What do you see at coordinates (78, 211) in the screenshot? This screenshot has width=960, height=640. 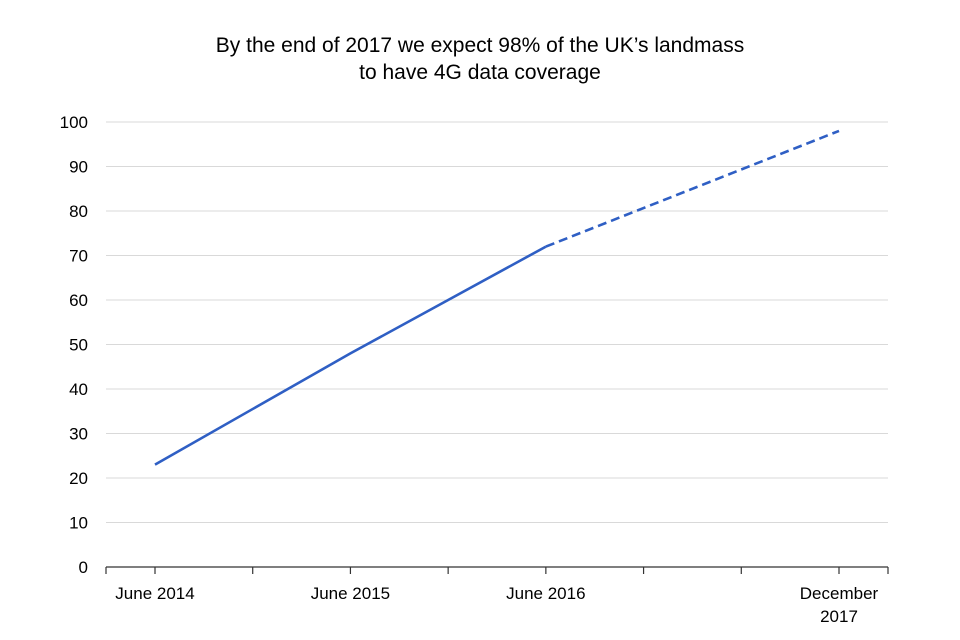 I see `y-tick-label: 80` at bounding box center [78, 211].